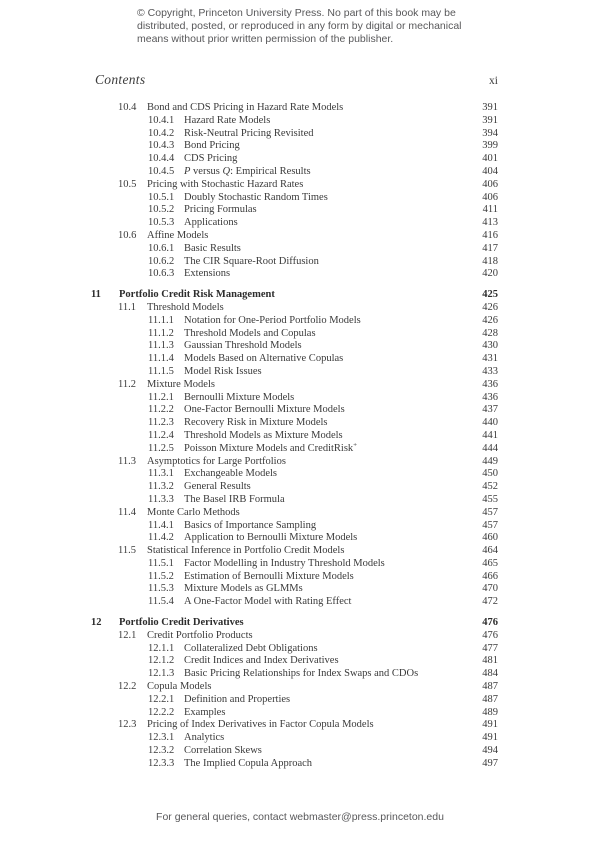  Describe the element at coordinates (294, 172) in the screenshot. I see `toc-entry: 10.4.5 P versus Q: Empirical Results 404` at that location.